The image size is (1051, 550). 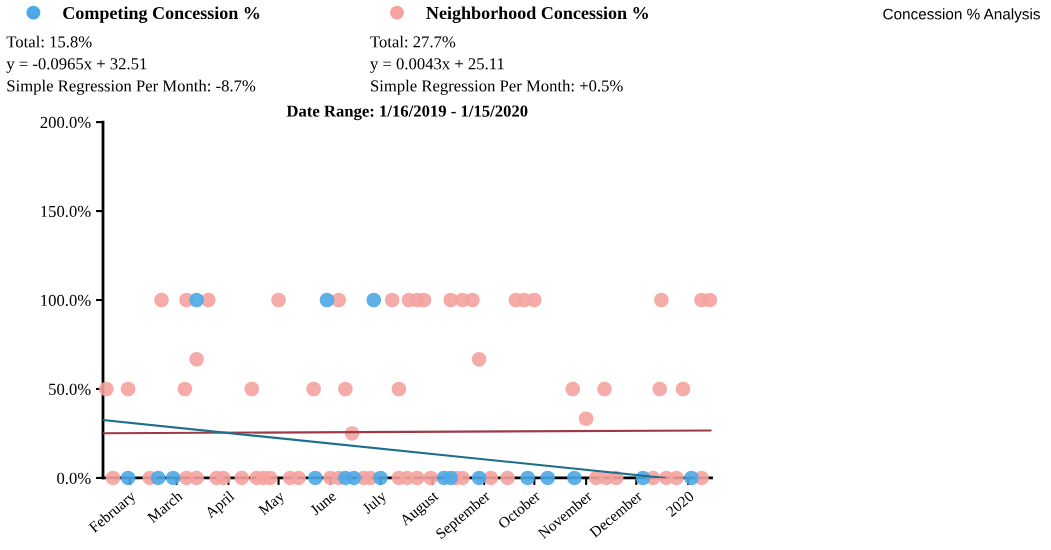 What do you see at coordinates (961, 15) in the screenshot?
I see `text: Concession % Analysis` at bounding box center [961, 15].